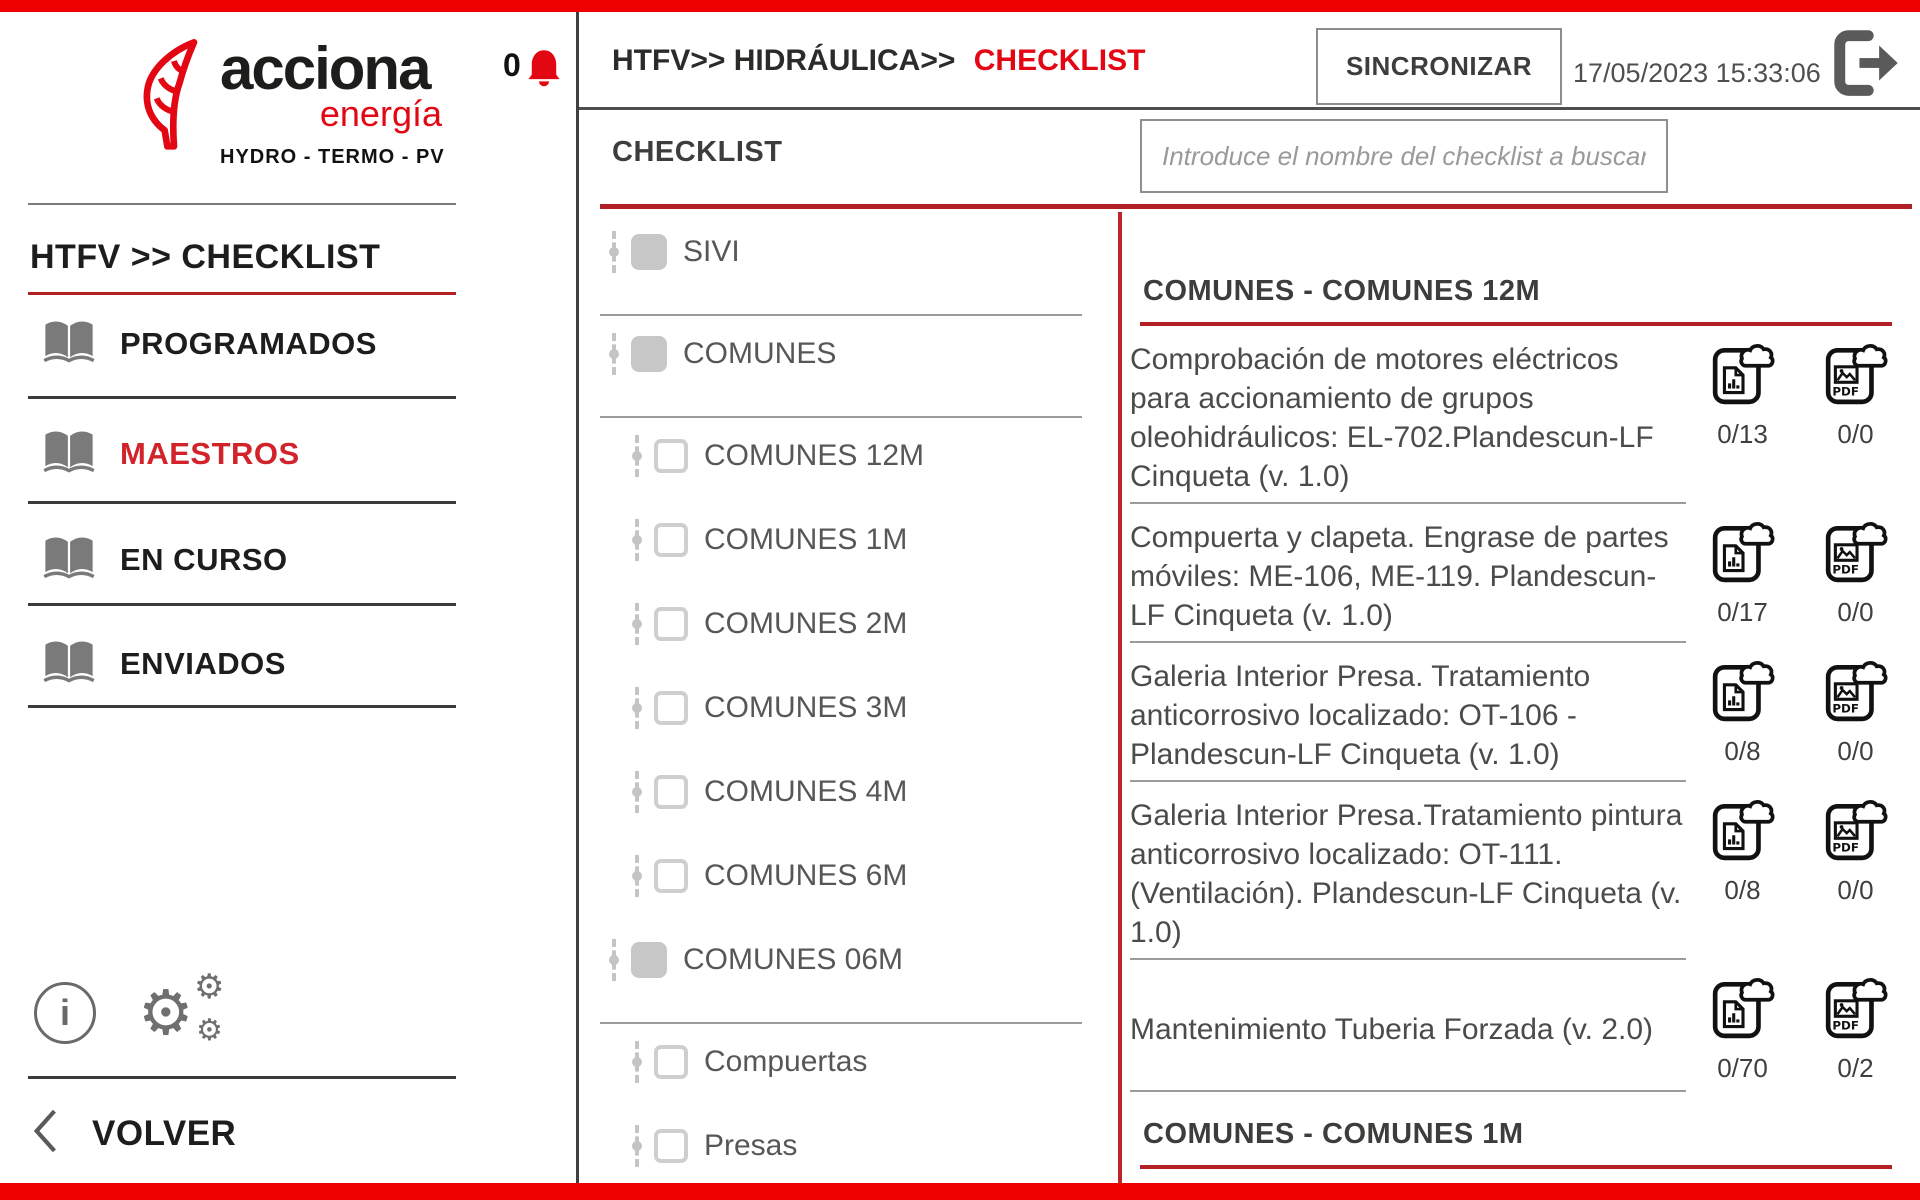  Describe the element at coordinates (164, 664) in the screenshot. I see `sidebar-item-enviados: ENVIADOS` at that location.